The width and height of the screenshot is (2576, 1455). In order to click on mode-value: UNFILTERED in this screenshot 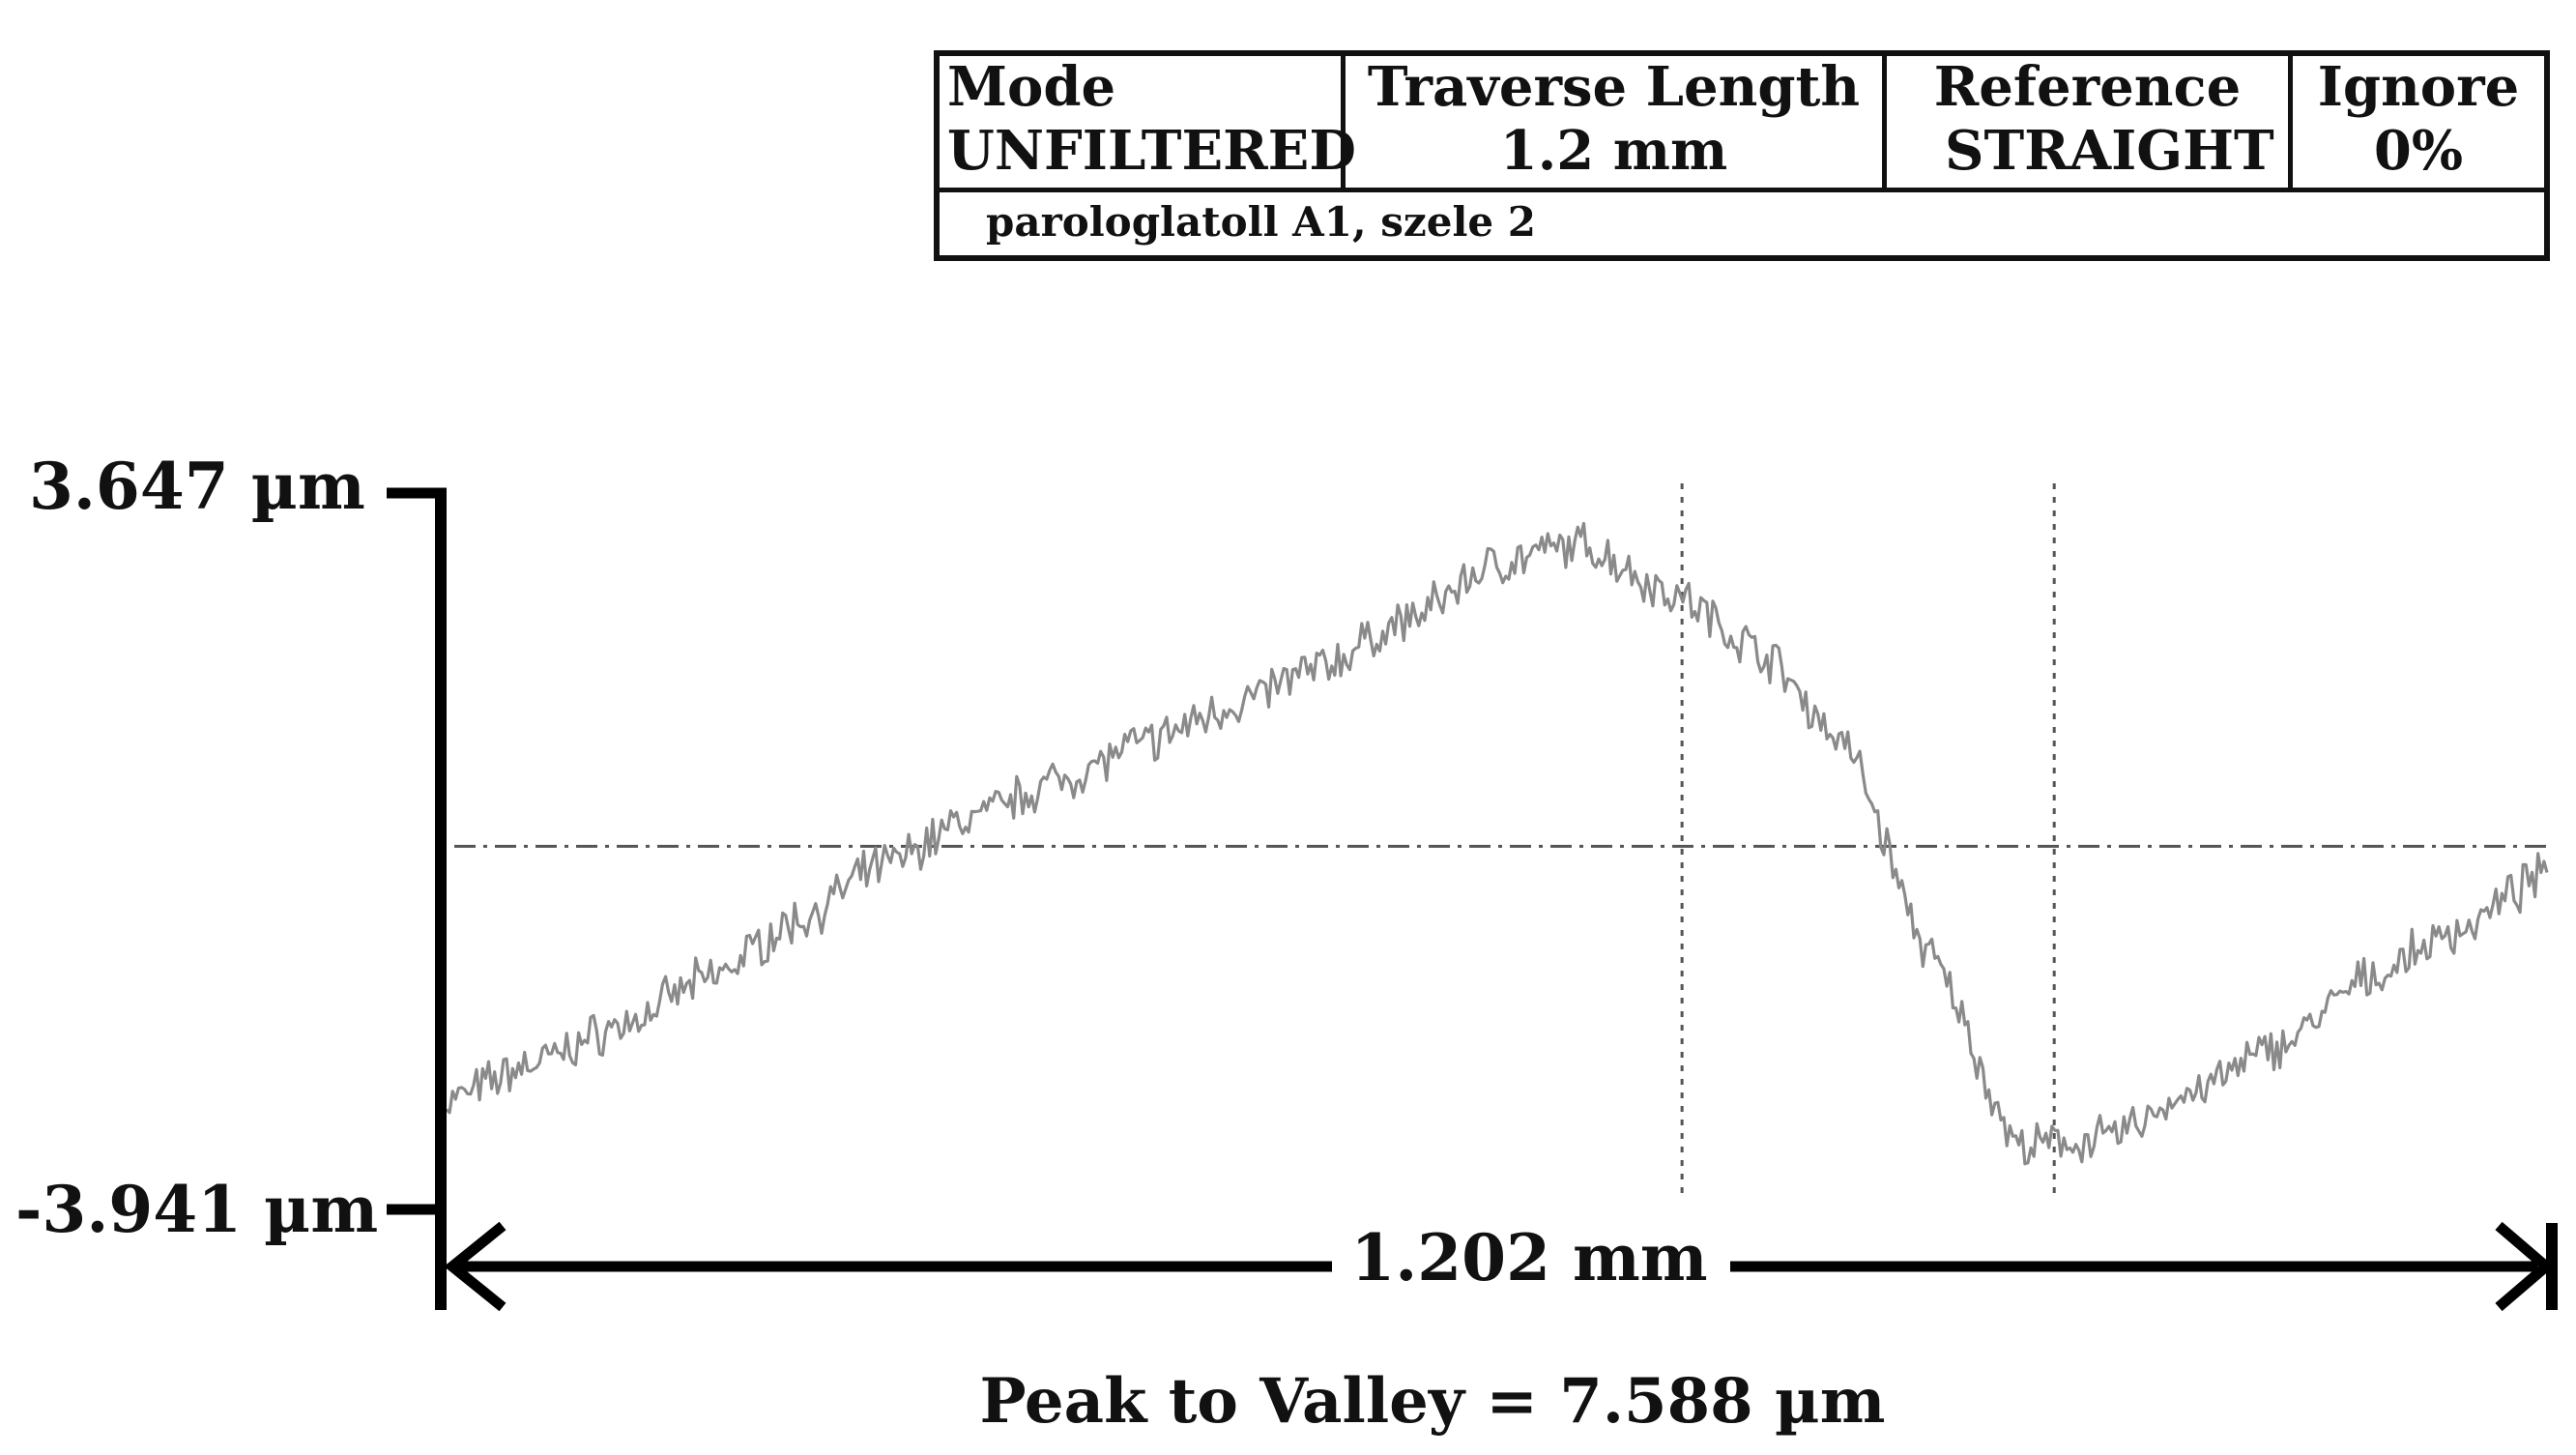, I will do `click(1151, 151)`.